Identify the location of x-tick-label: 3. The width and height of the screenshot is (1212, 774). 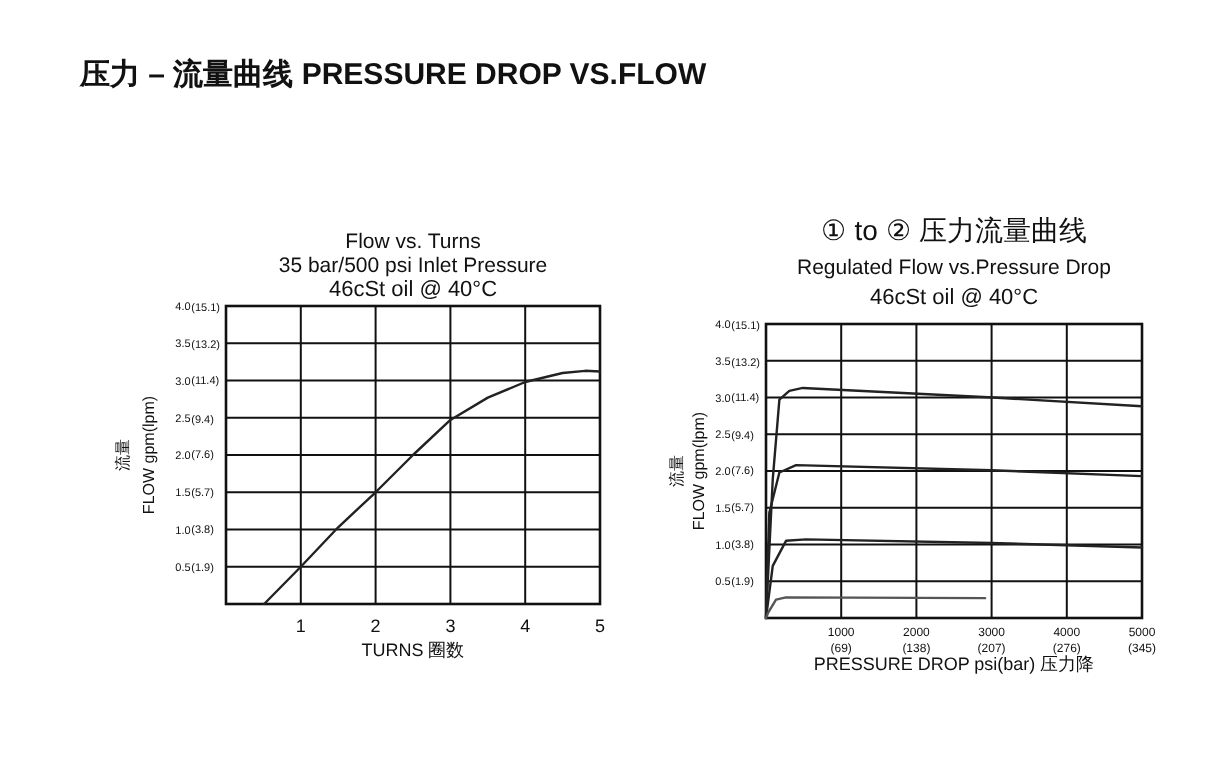
(450, 626).